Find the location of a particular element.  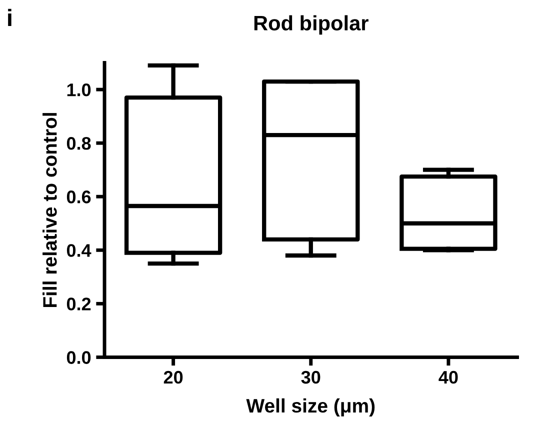

x-tick-label: 20 is located at coordinates (173, 377).